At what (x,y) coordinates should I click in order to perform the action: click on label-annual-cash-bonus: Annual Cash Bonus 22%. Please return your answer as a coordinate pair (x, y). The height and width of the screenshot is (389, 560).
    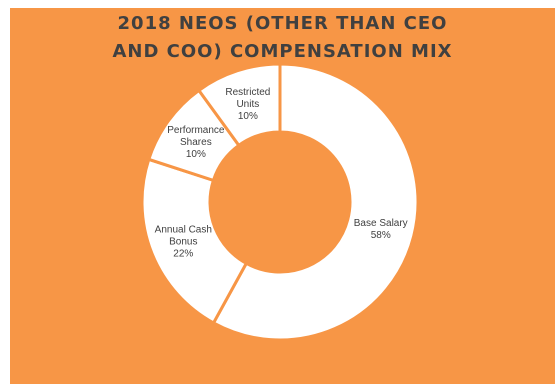
    Looking at the image, I should click on (183, 241).